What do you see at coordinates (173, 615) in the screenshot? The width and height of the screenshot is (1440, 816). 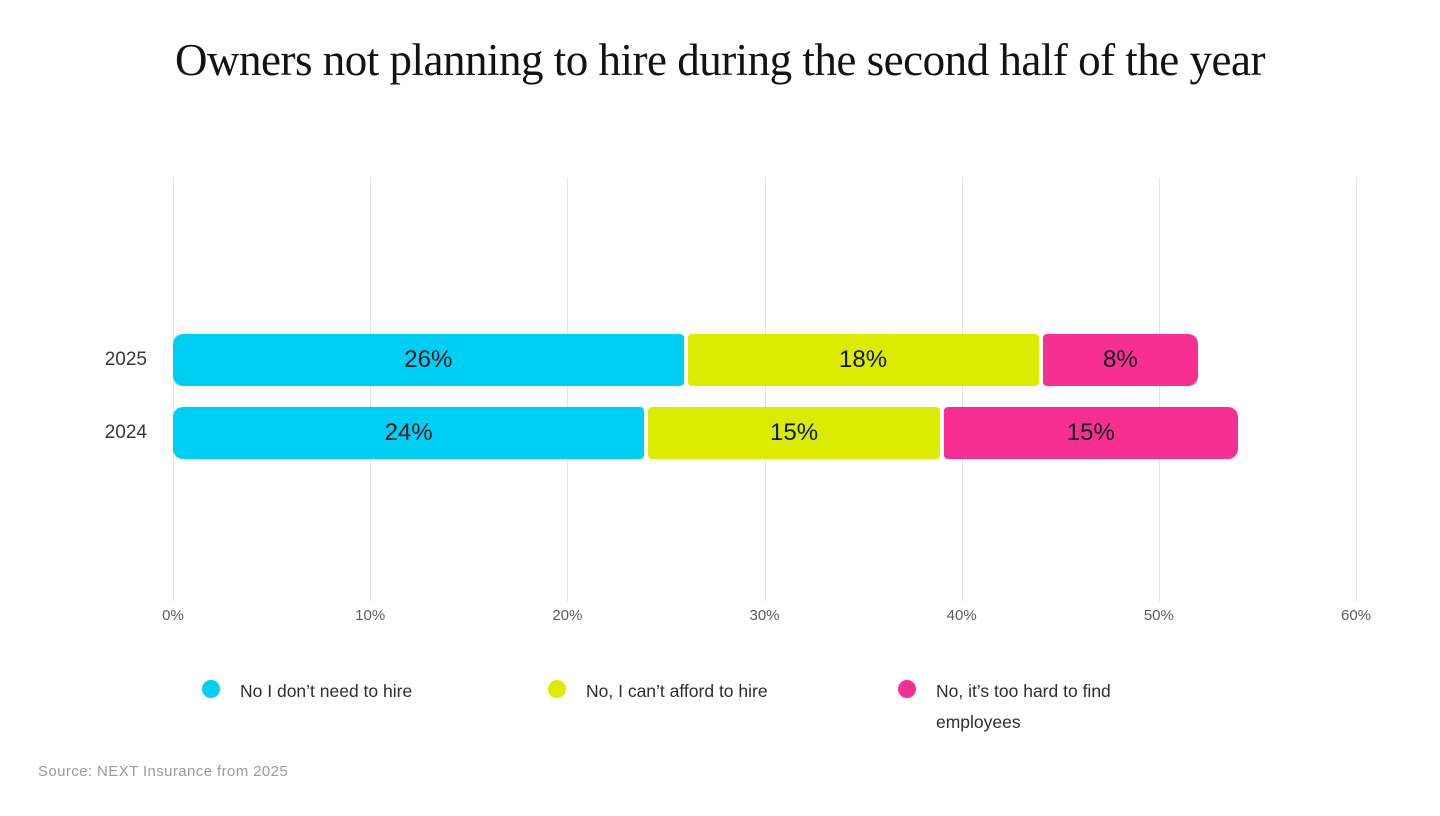 I see `x-tick-label: 0%` at bounding box center [173, 615].